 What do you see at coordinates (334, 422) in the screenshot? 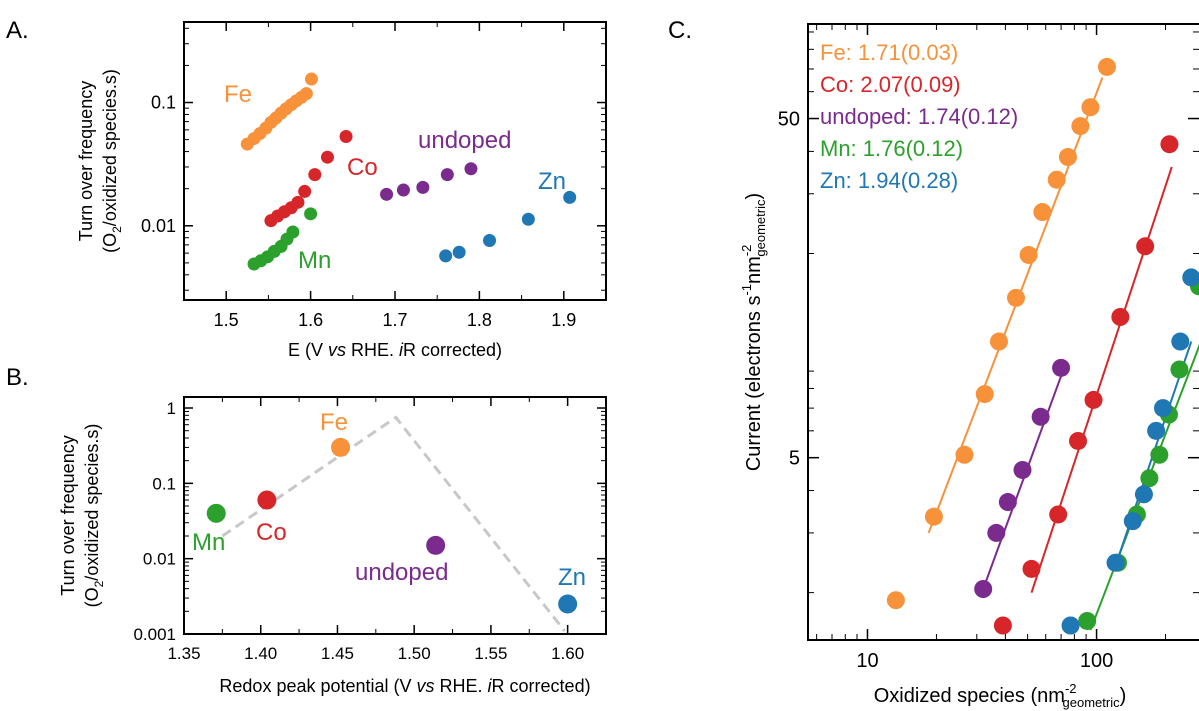
I see `panel-b-point-label-fe: Fe` at bounding box center [334, 422].